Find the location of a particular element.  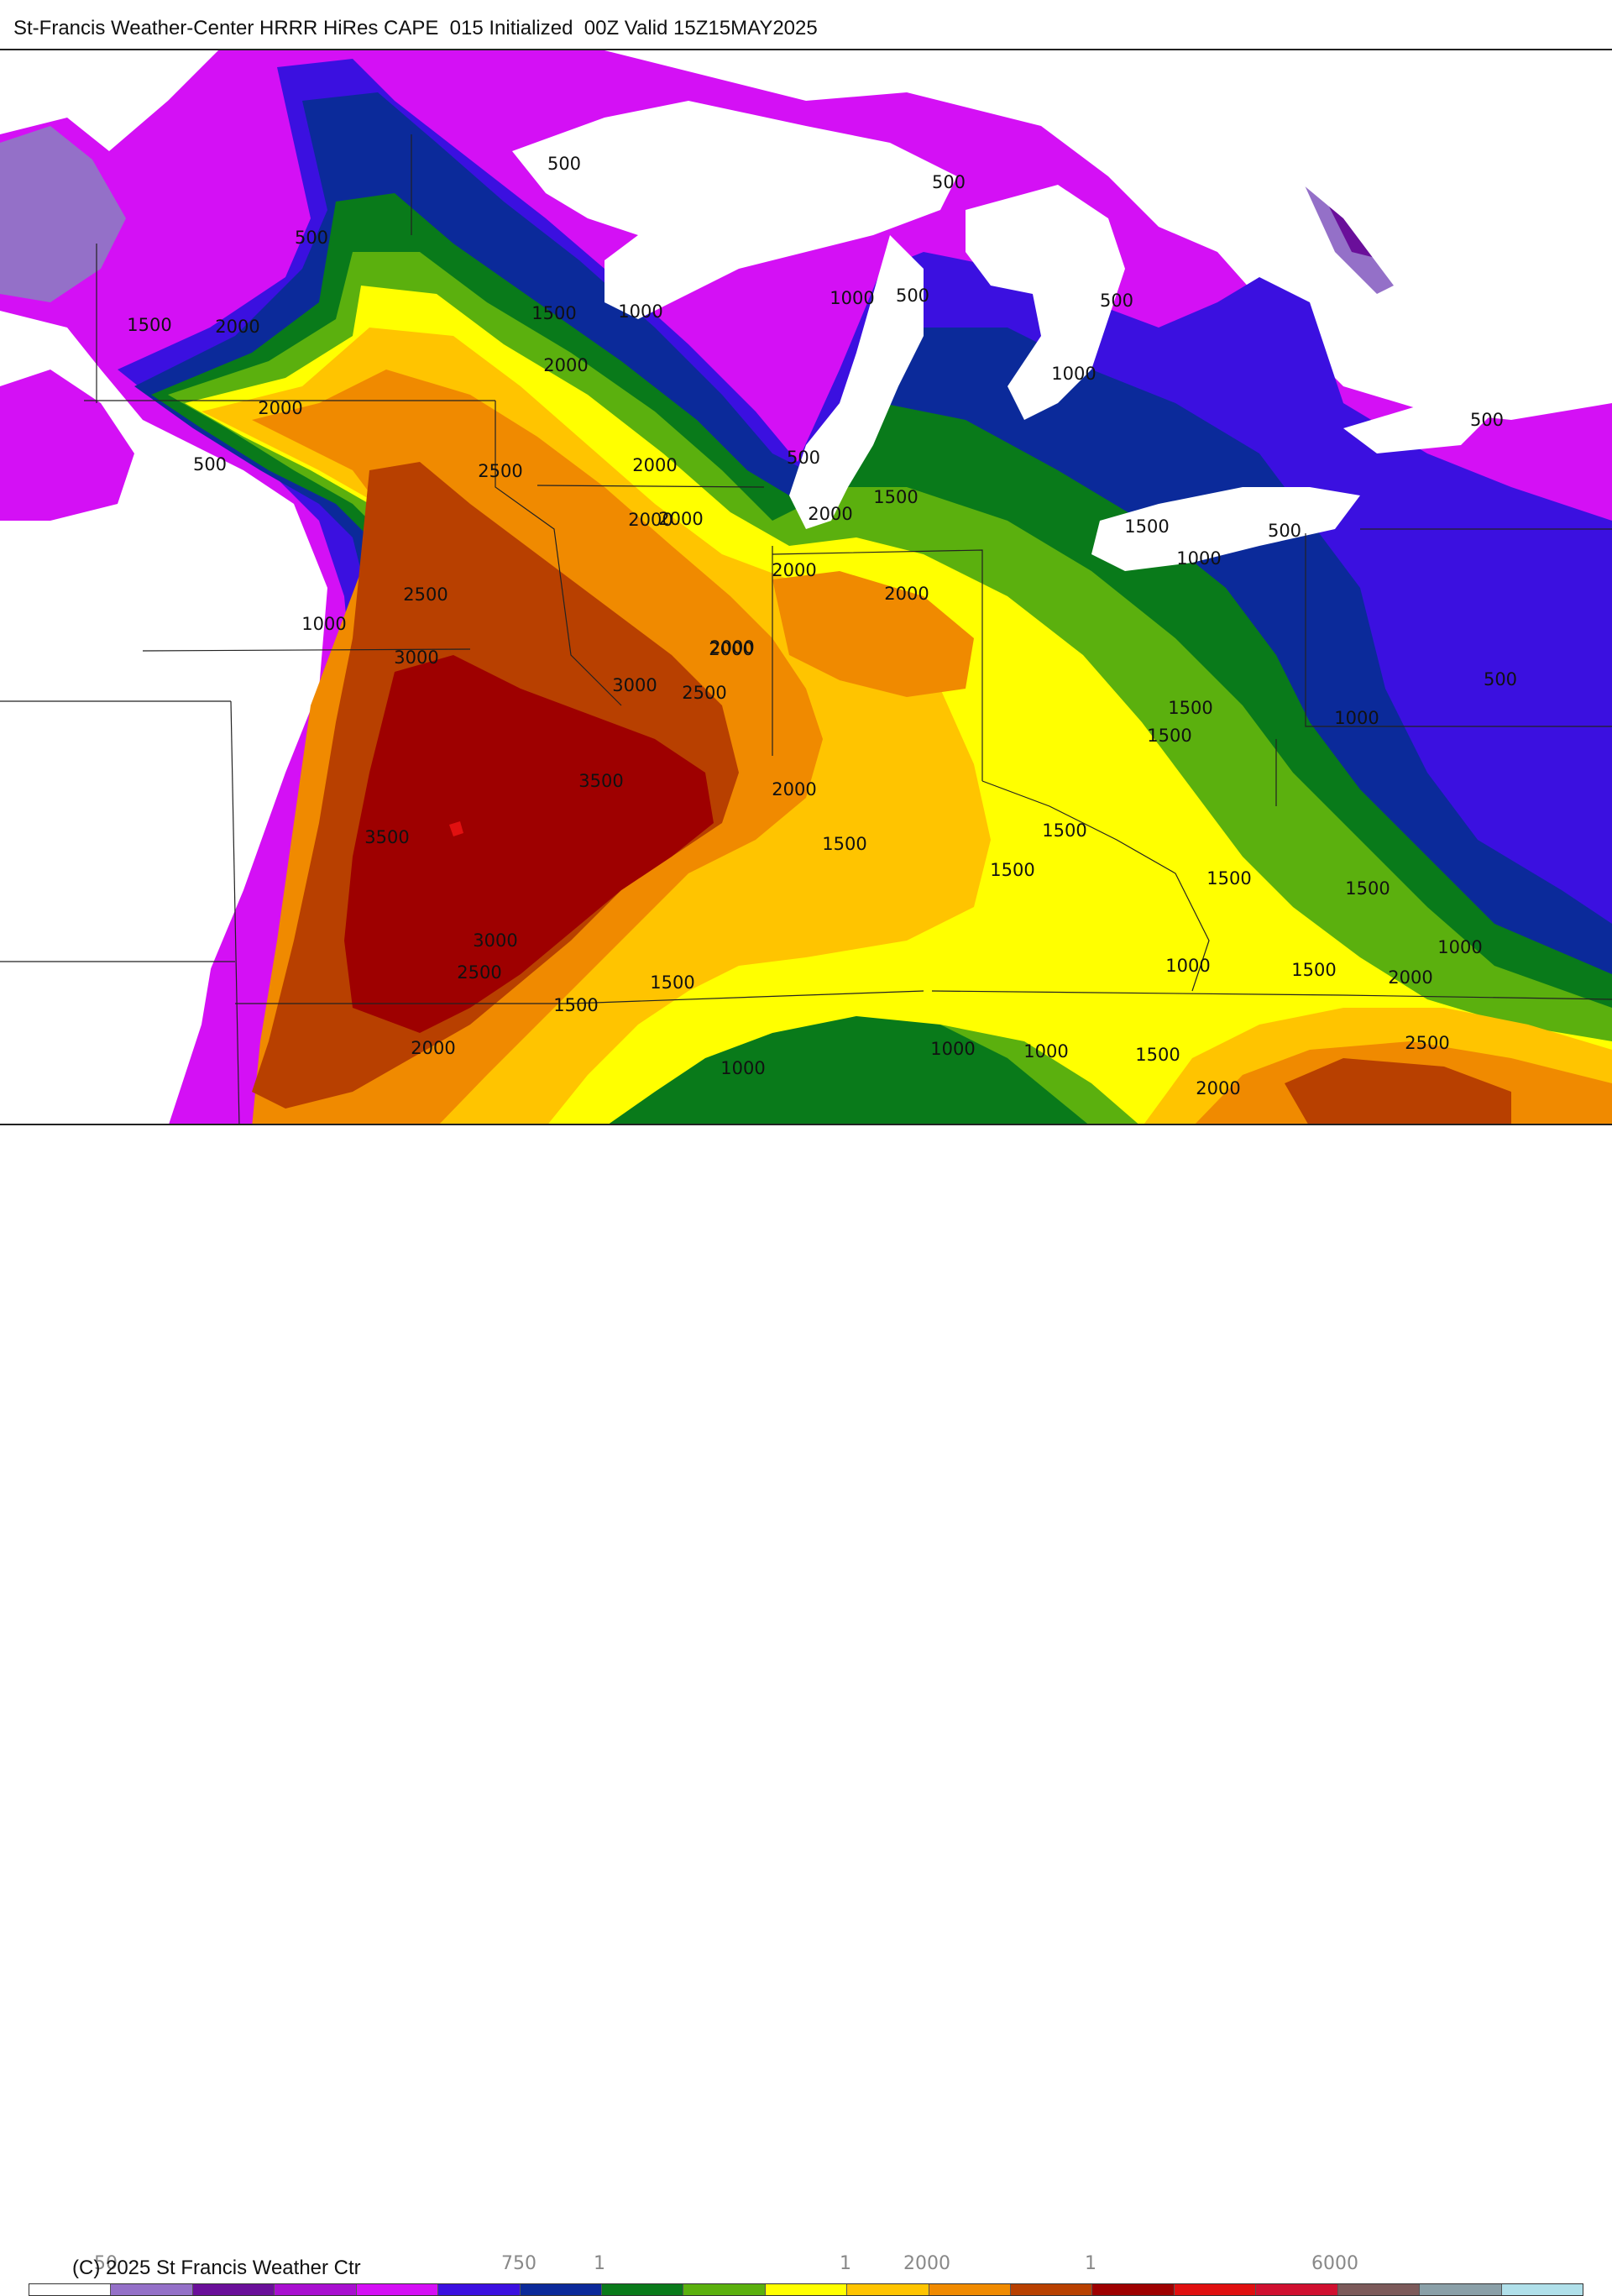

color-scale-bar is located at coordinates (806, 2289).